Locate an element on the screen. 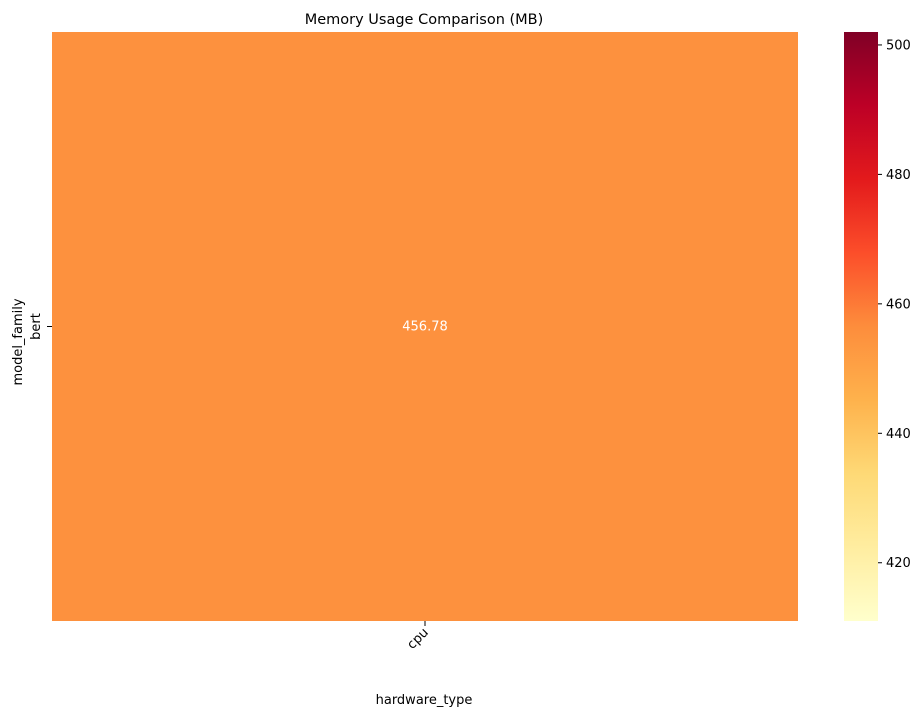 This screenshot has height=720, width=920. cell-value-label: 456.78 is located at coordinates (425, 327).